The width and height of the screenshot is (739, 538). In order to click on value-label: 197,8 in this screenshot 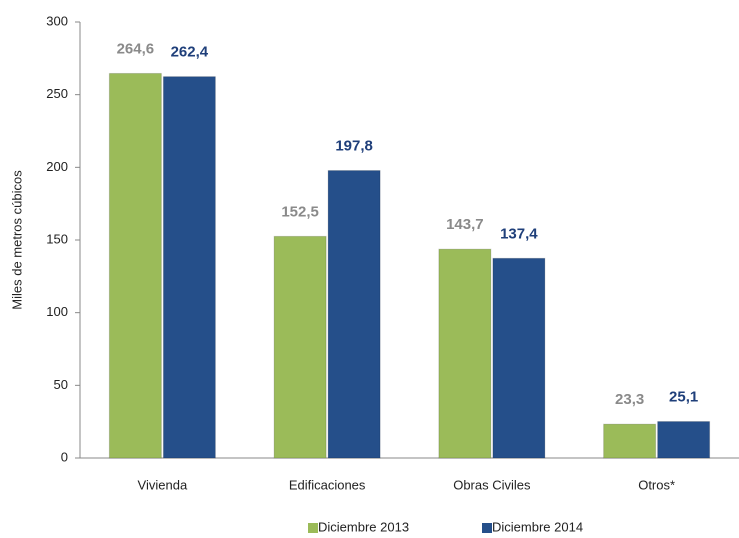, I will do `click(354, 145)`.